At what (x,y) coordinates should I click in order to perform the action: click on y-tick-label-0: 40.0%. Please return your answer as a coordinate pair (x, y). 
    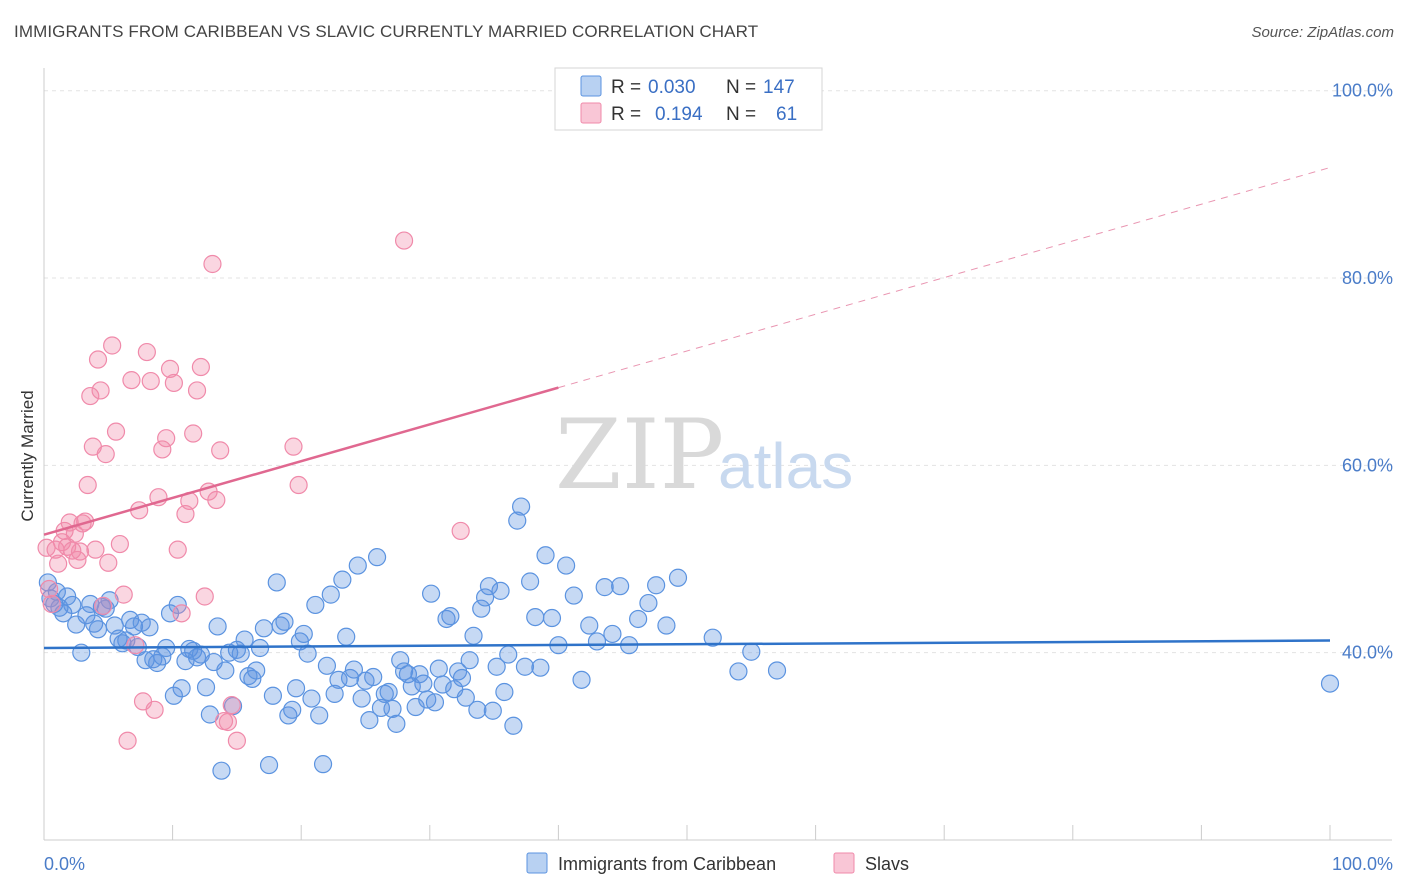
    Looking at the image, I should click on (1367, 653).